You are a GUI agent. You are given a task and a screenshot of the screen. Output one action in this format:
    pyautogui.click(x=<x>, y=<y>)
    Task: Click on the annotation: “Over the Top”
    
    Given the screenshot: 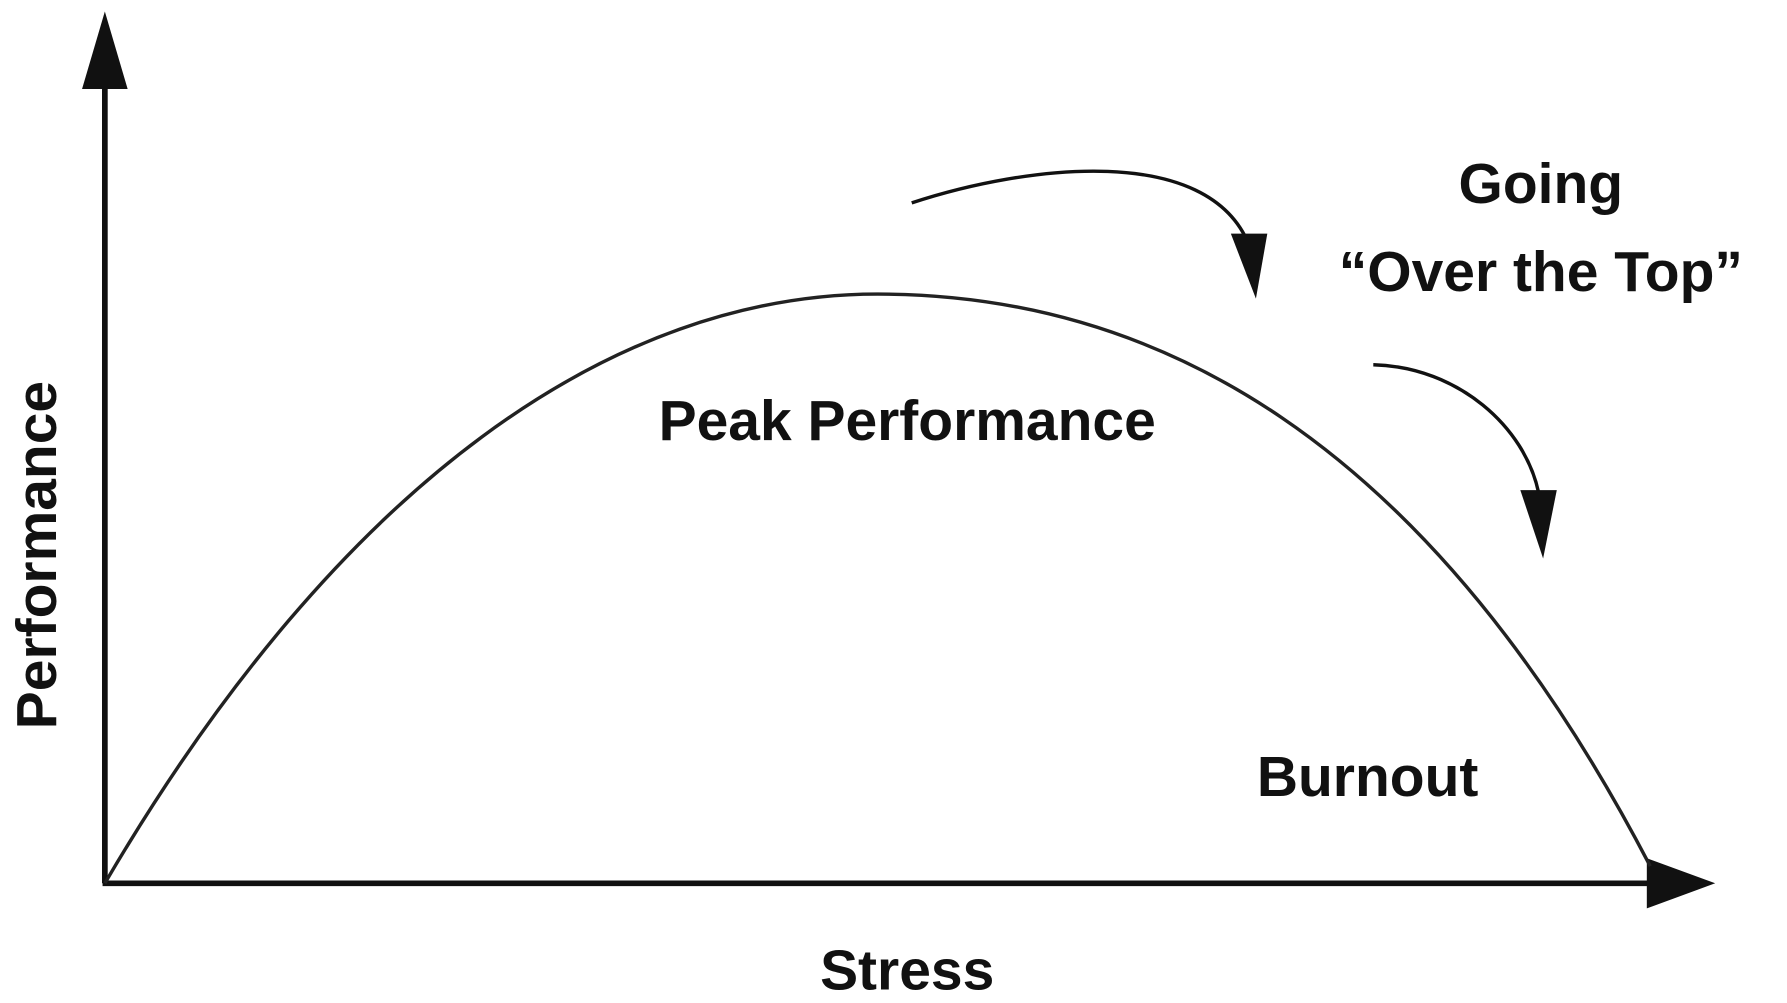 What is the action you would take?
    pyautogui.click(x=1541, y=272)
    